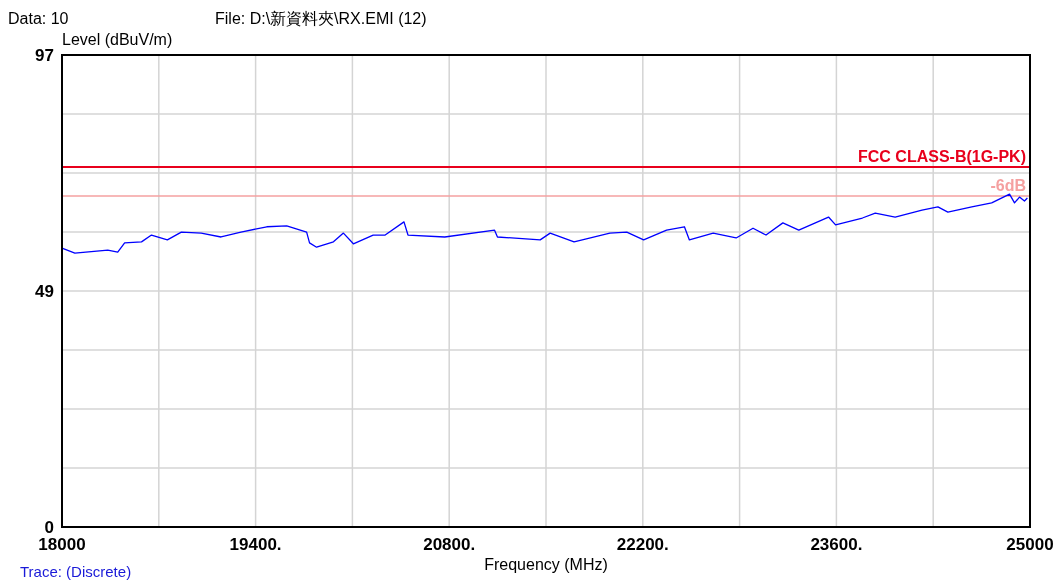  What do you see at coordinates (49, 527) in the screenshot?
I see `y-tick-label: 0` at bounding box center [49, 527].